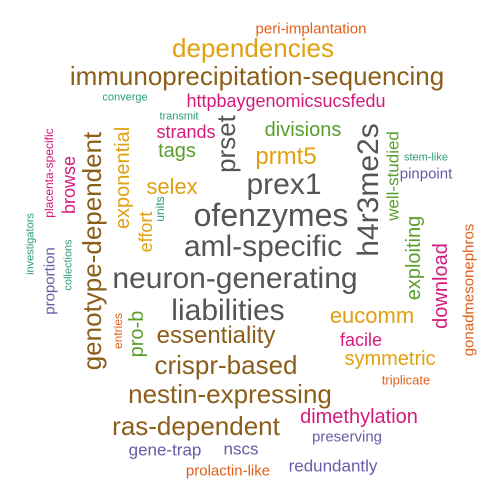 This screenshot has height=500, width=500. I want to click on word: browse, so click(69, 185).